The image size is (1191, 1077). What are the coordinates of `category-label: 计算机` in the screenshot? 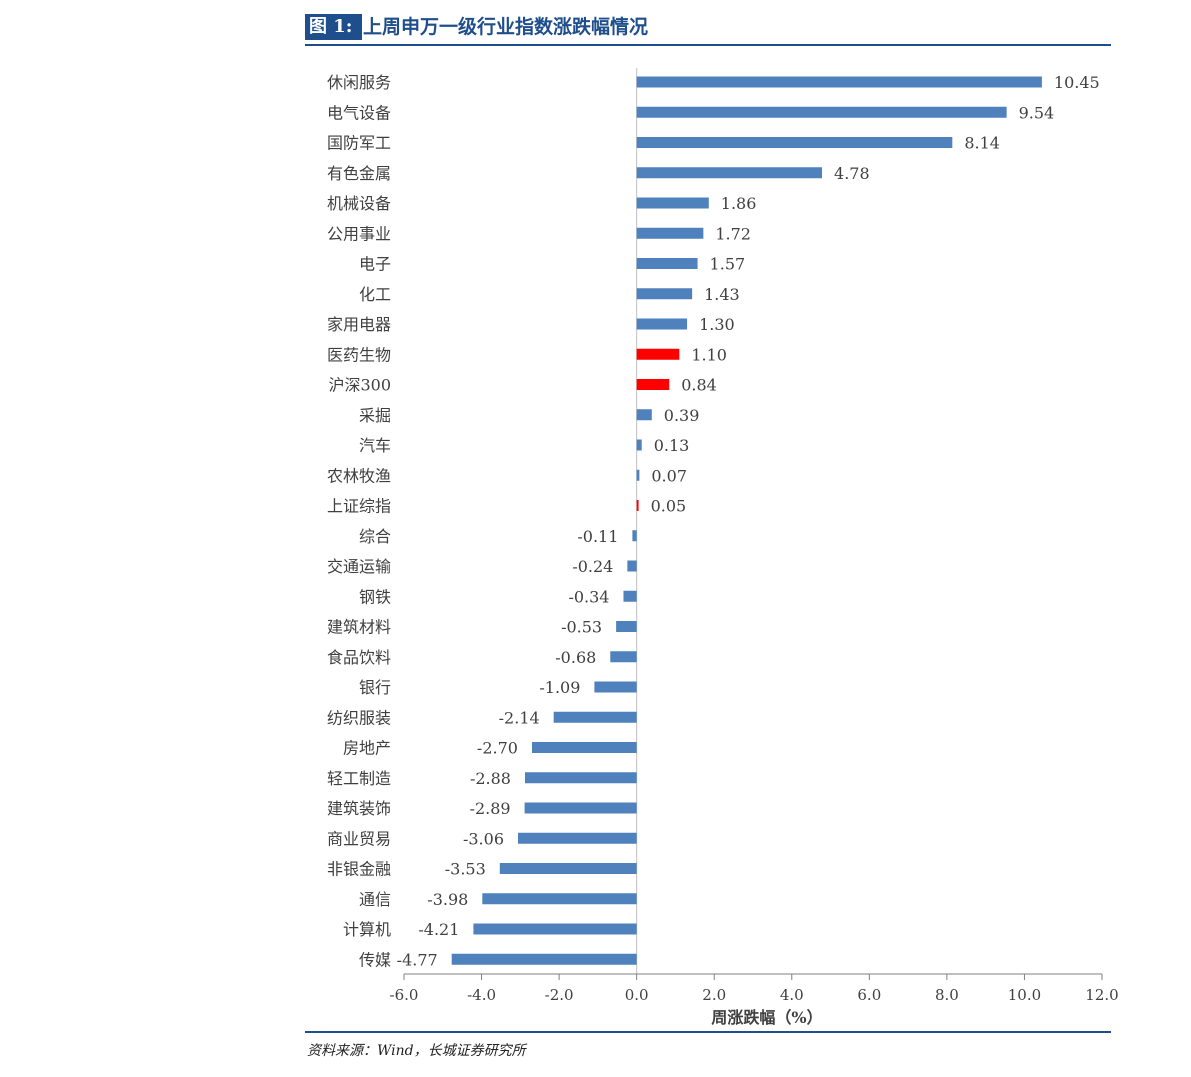 It's located at (367, 929).